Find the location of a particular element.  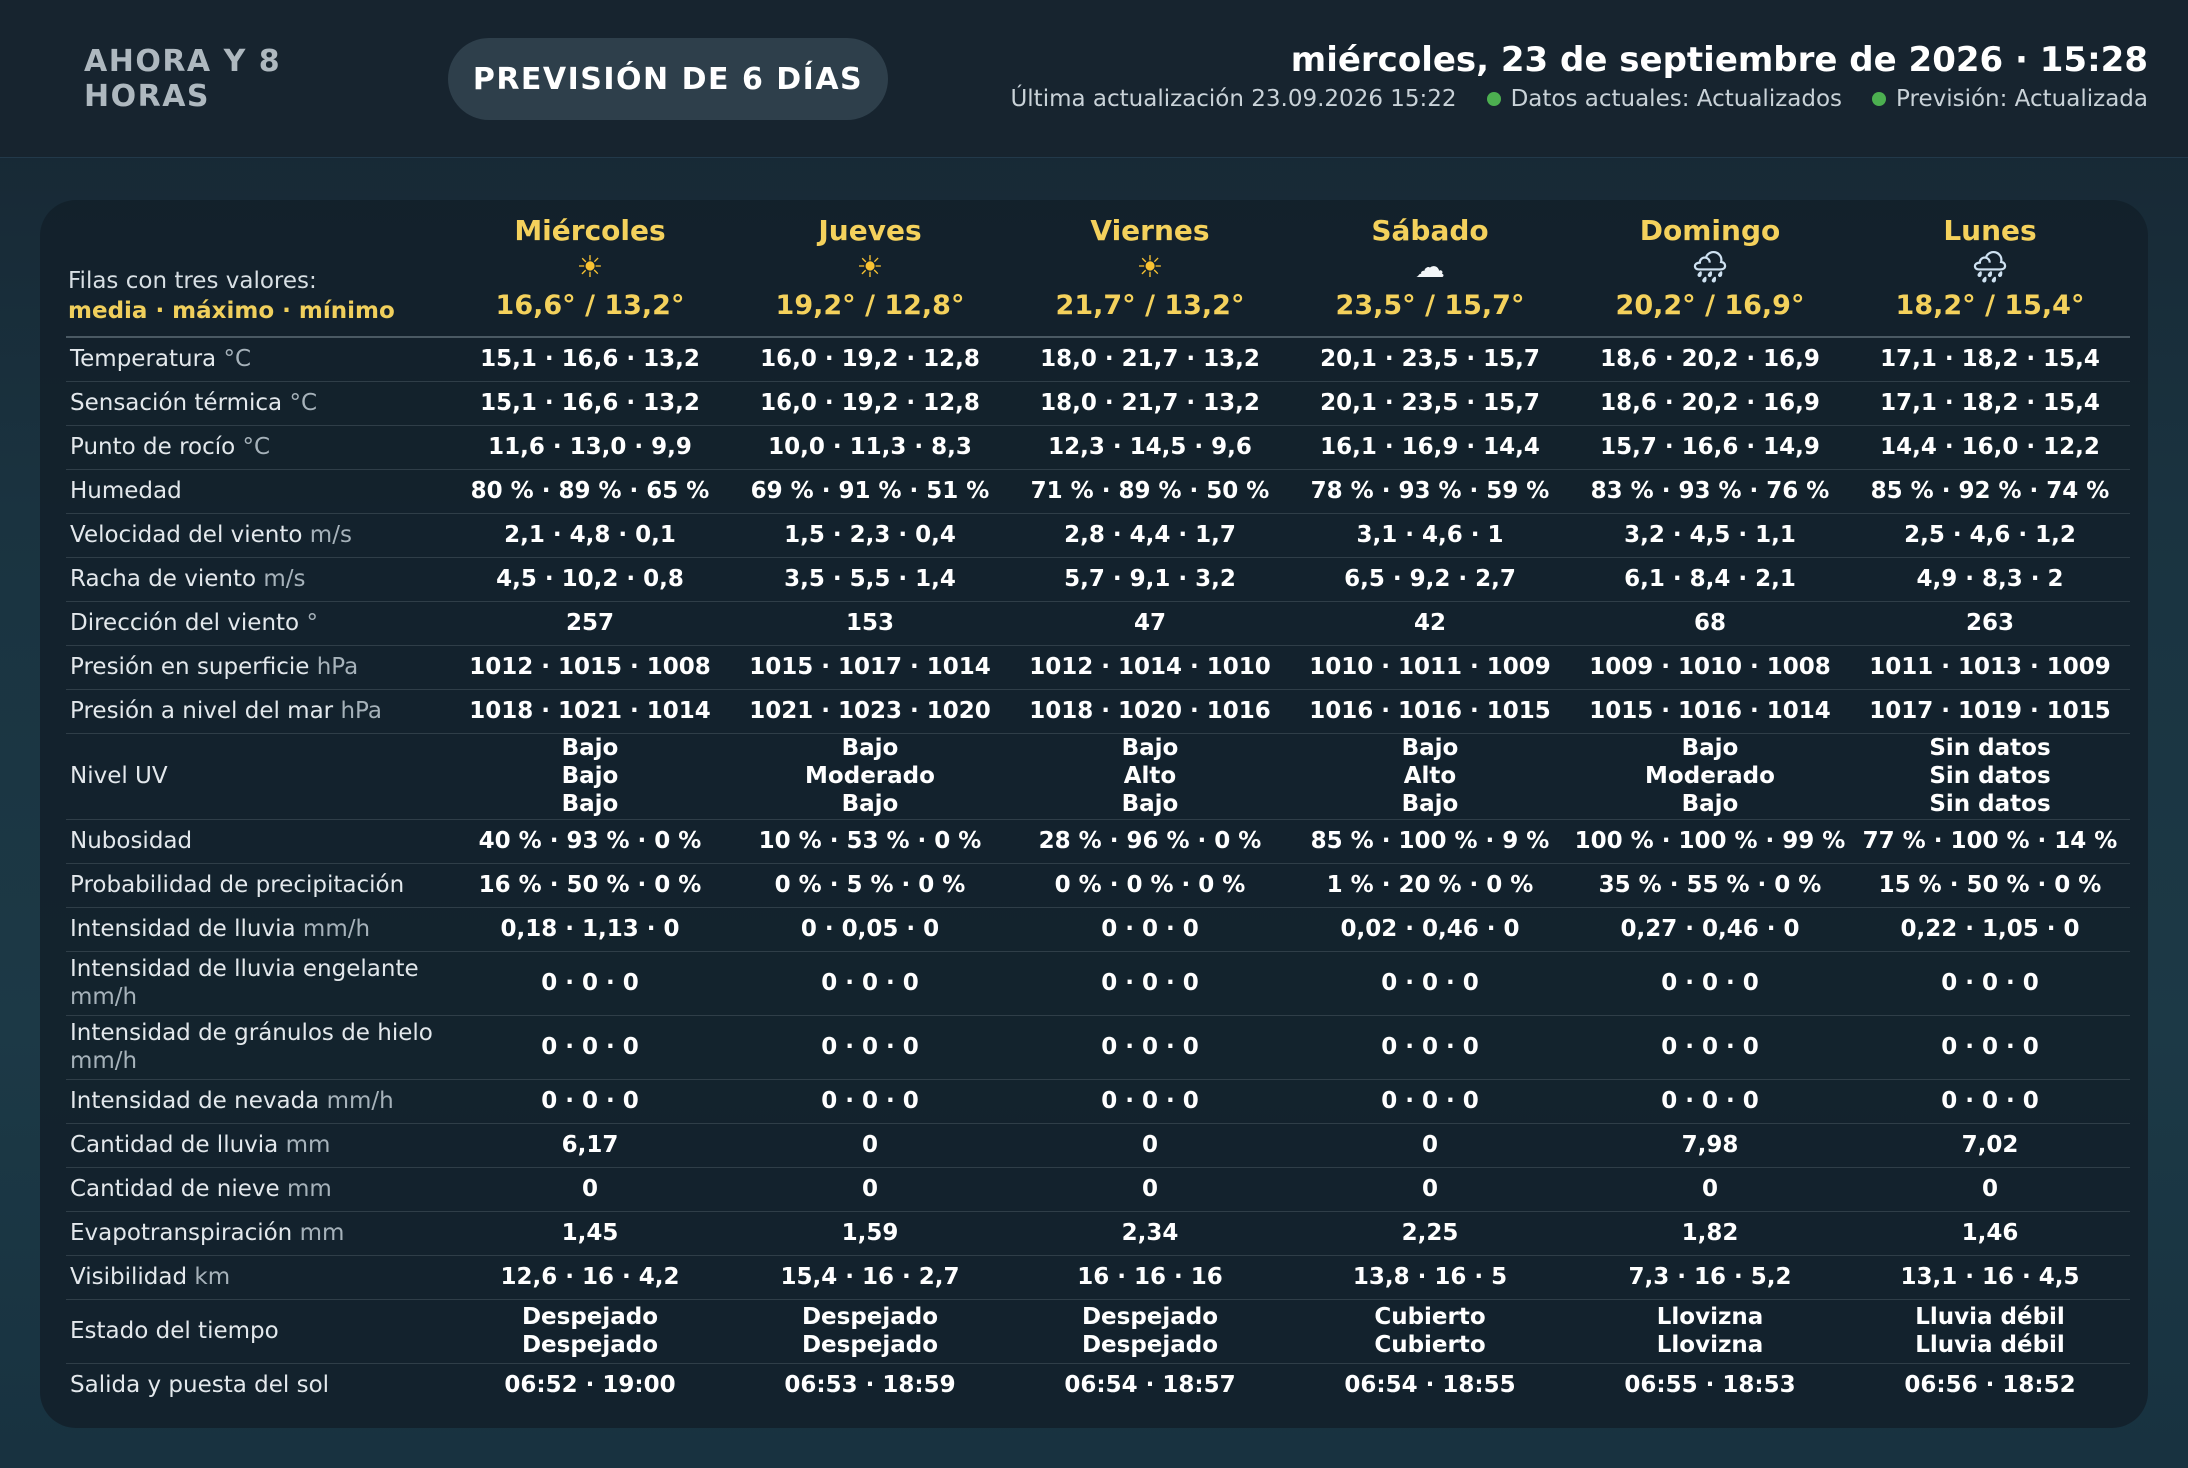

table-cell: 14,4 · 16,0 · 12,2 is located at coordinates (1990, 447).